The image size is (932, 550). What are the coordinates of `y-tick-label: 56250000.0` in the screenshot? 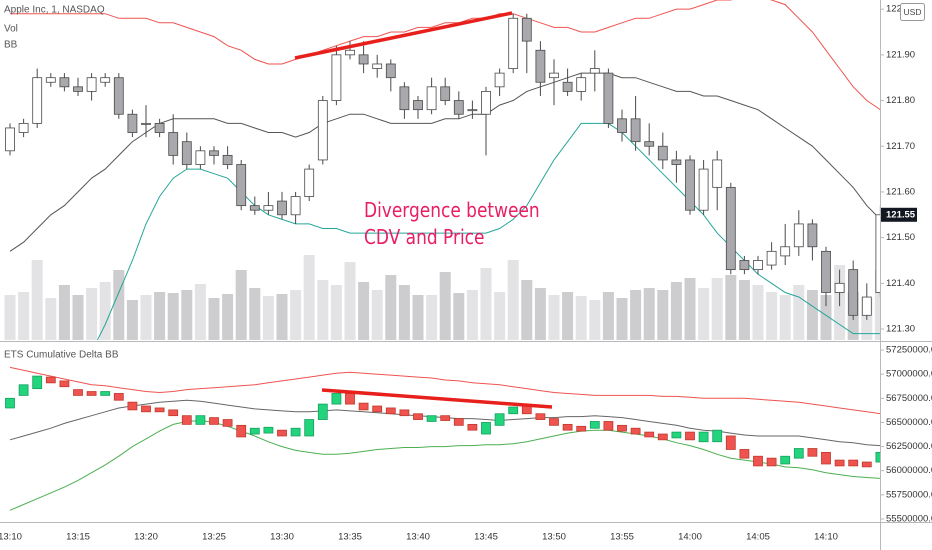 It's located at (909, 446).